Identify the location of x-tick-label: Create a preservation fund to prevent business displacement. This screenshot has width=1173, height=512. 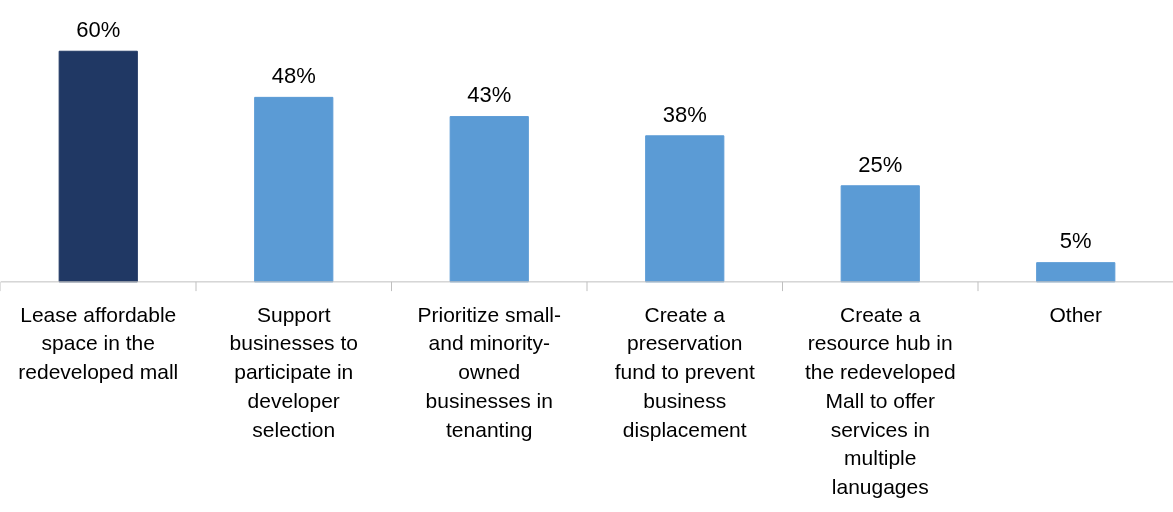
(684, 371).